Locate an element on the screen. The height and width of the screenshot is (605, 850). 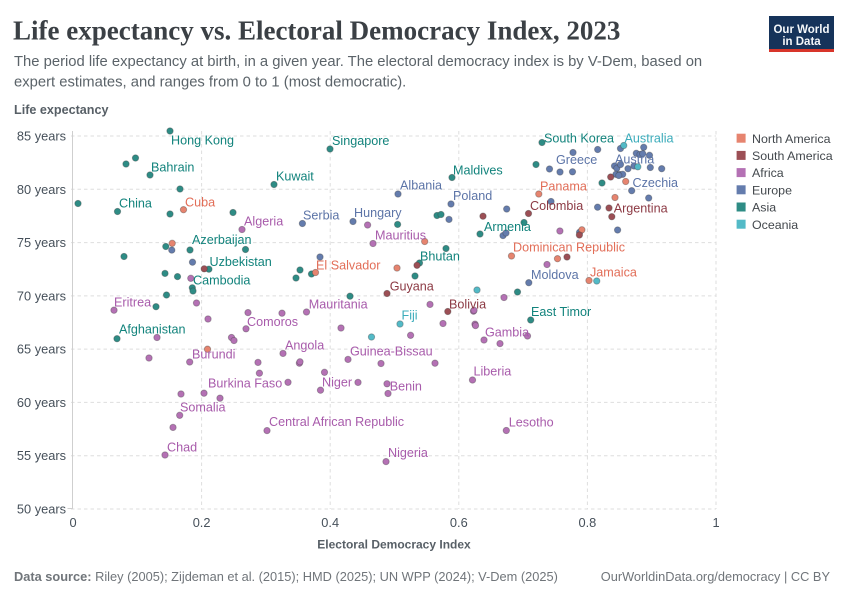
svg-text: Austria is located at coordinates (634, 160).